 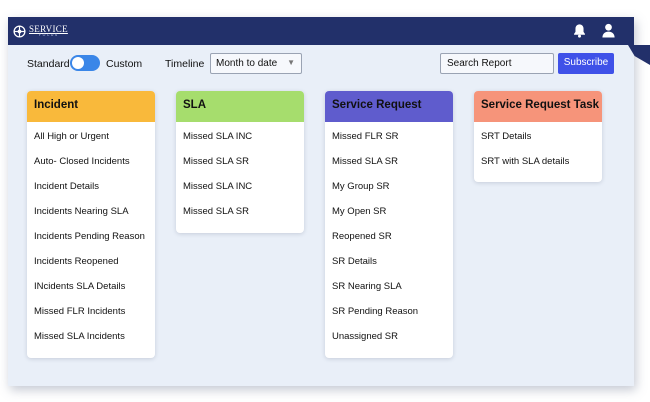 I want to click on card-title: SLA, so click(x=194, y=105).